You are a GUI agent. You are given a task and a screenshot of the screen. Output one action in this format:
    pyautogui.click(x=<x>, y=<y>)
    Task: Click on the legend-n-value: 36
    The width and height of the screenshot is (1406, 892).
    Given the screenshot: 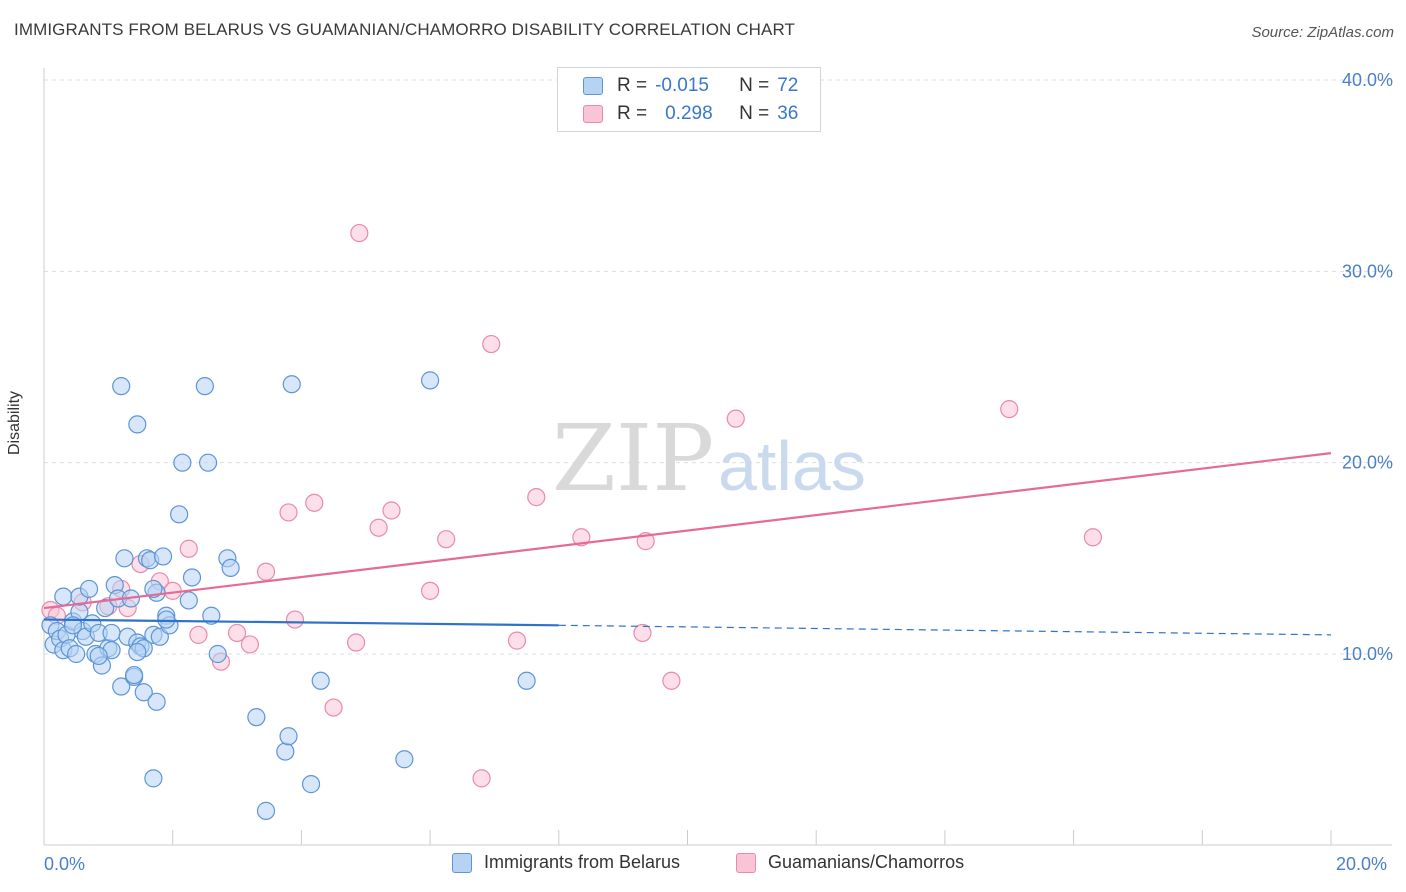 What is the action you would take?
    pyautogui.click(x=788, y=113)
    